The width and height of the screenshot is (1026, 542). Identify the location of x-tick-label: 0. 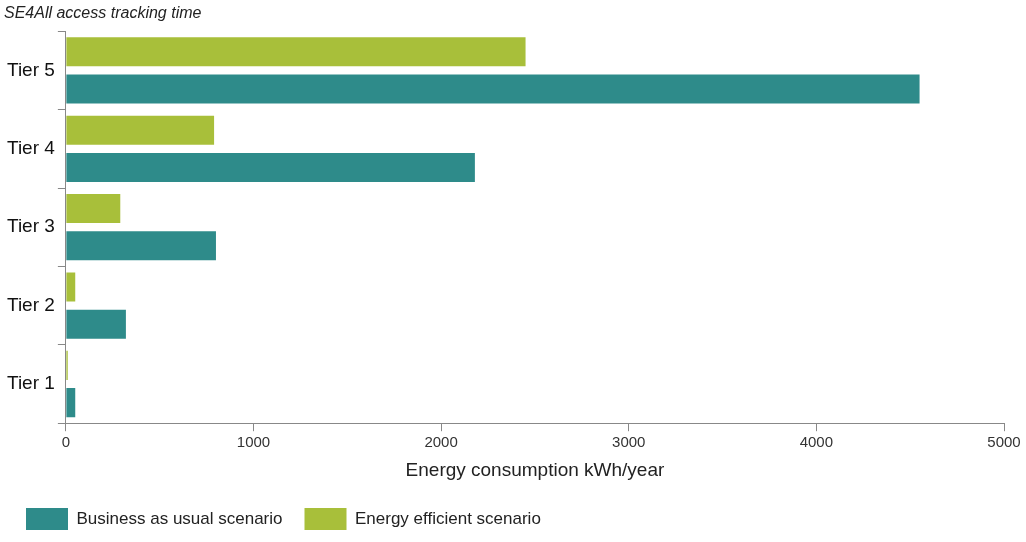
(66, 442).